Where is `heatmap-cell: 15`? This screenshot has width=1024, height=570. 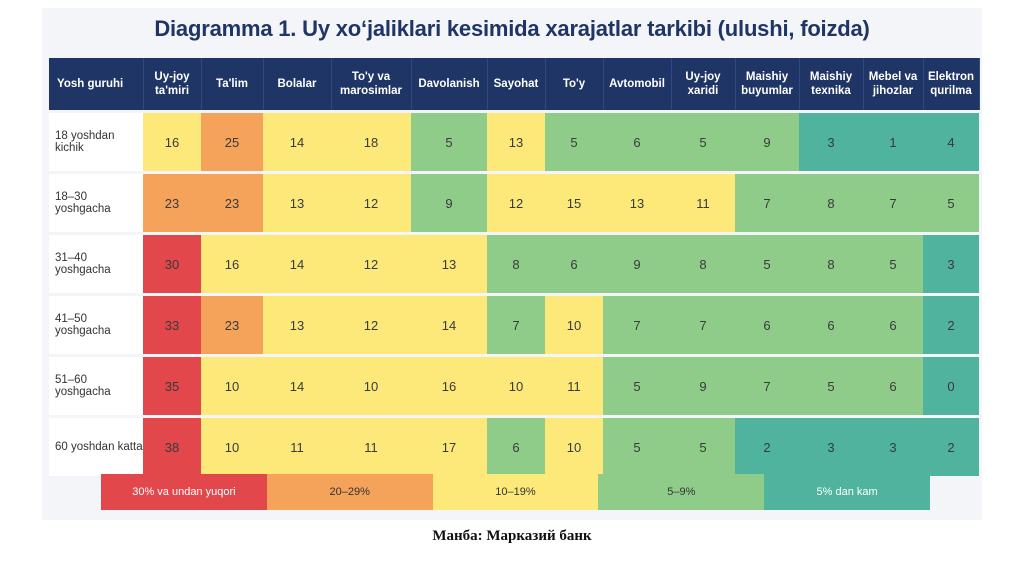
heatmap-cell: 15 is located at coordinates (574, 202).